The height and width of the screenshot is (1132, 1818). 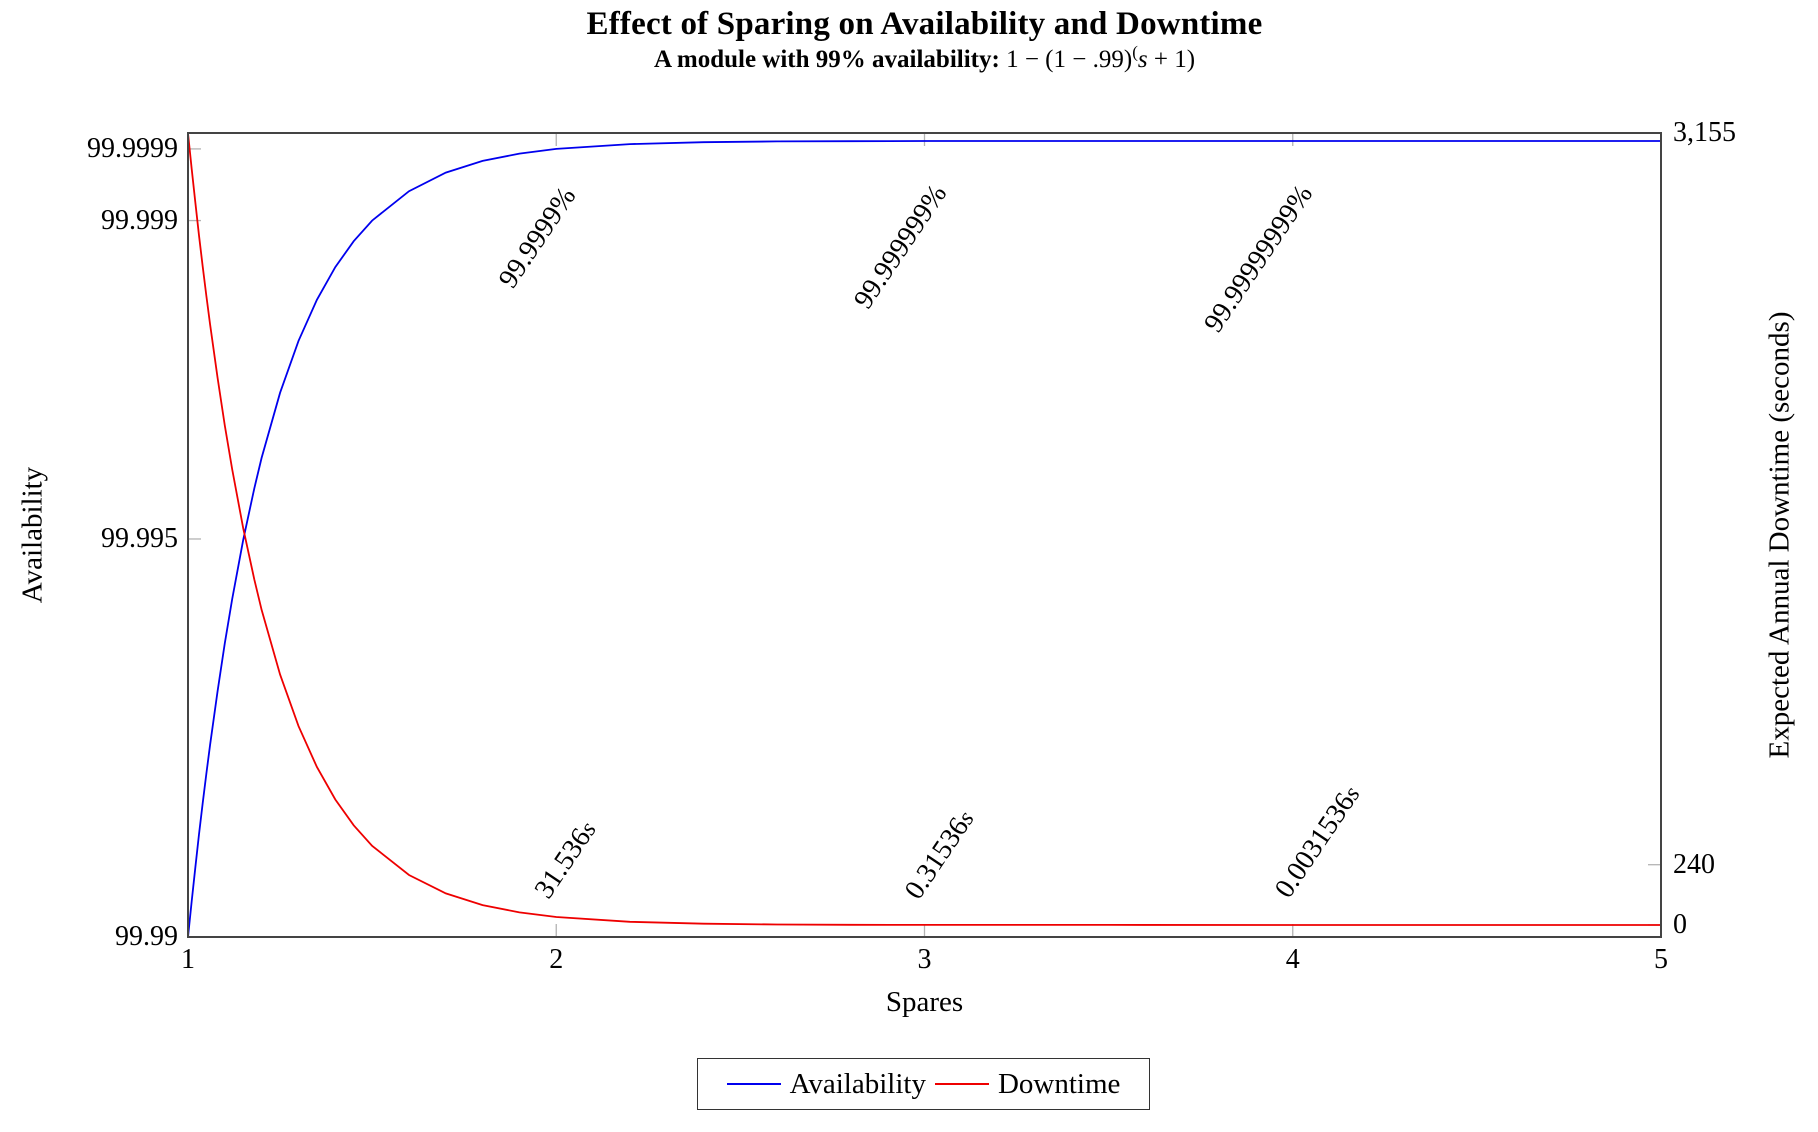 What do you see at coordinates (961, 1084) in the screenshot?
I see `legend-downtime-line-swatch` at bounding box center [961, 1084].